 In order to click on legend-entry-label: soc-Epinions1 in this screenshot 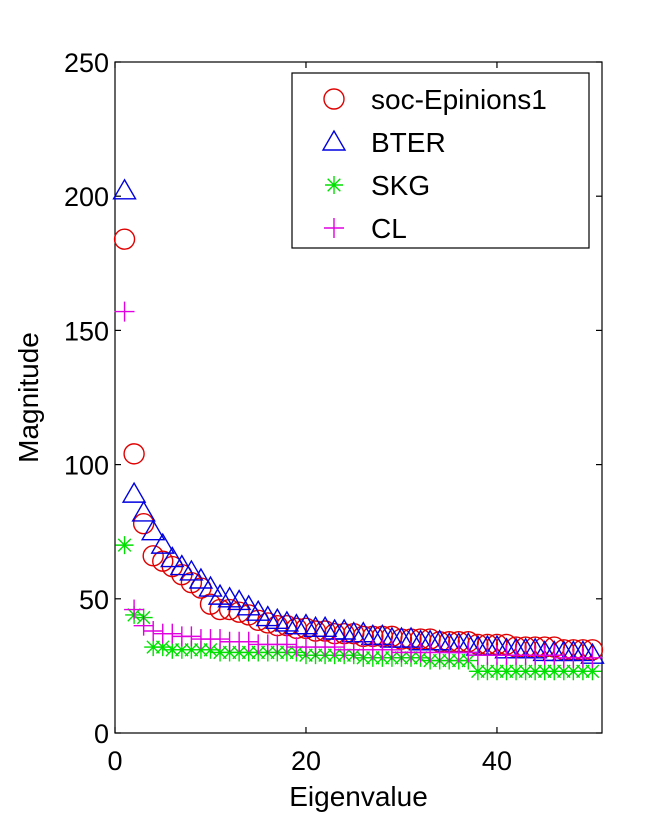, I will do `click(459, 99)`.